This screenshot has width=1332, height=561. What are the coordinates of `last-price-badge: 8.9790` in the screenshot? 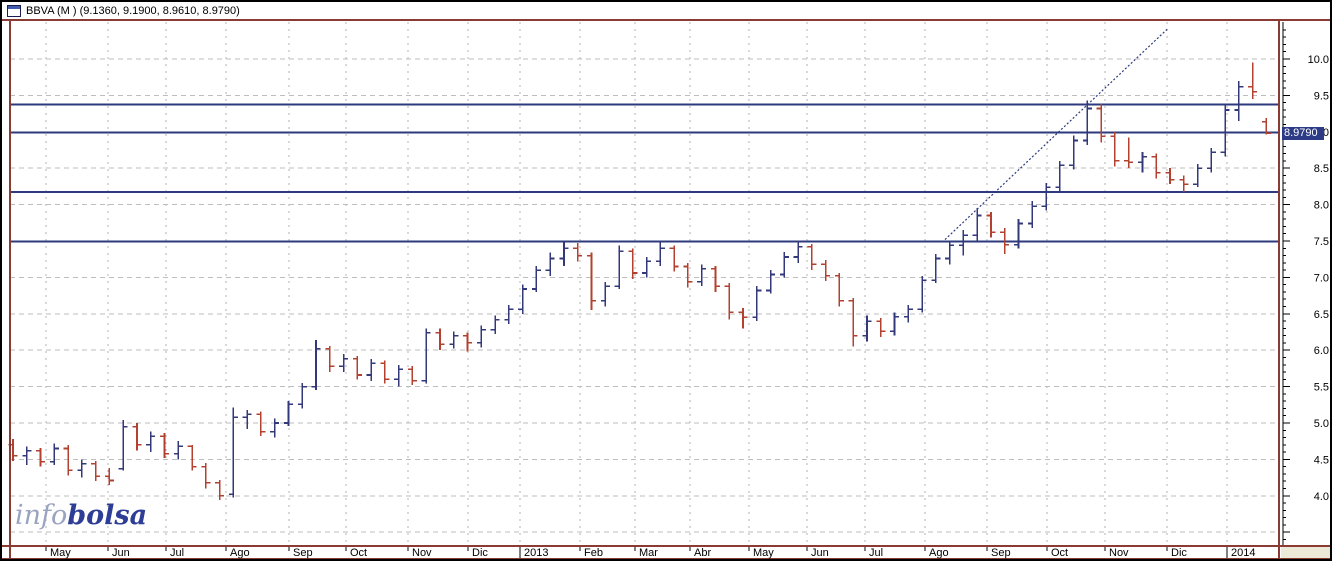 It's located at (1303, 133).